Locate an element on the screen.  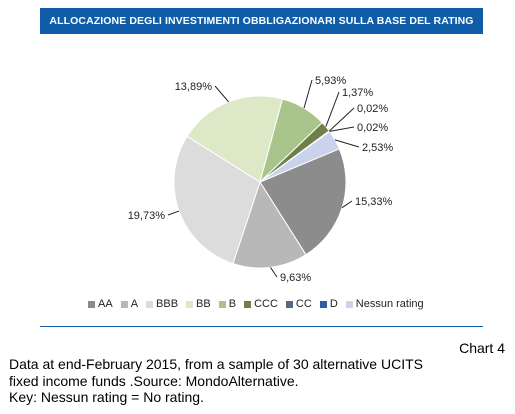
pie-slice-bbb is located at coordinates (217, 200).